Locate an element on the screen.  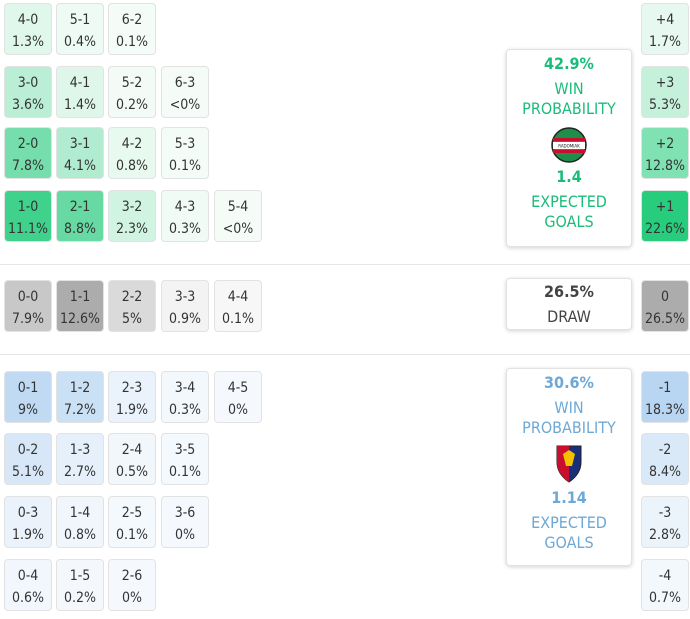
home-scoreline-cell: 4-1 1.4% is located at coordinates (80, 92).